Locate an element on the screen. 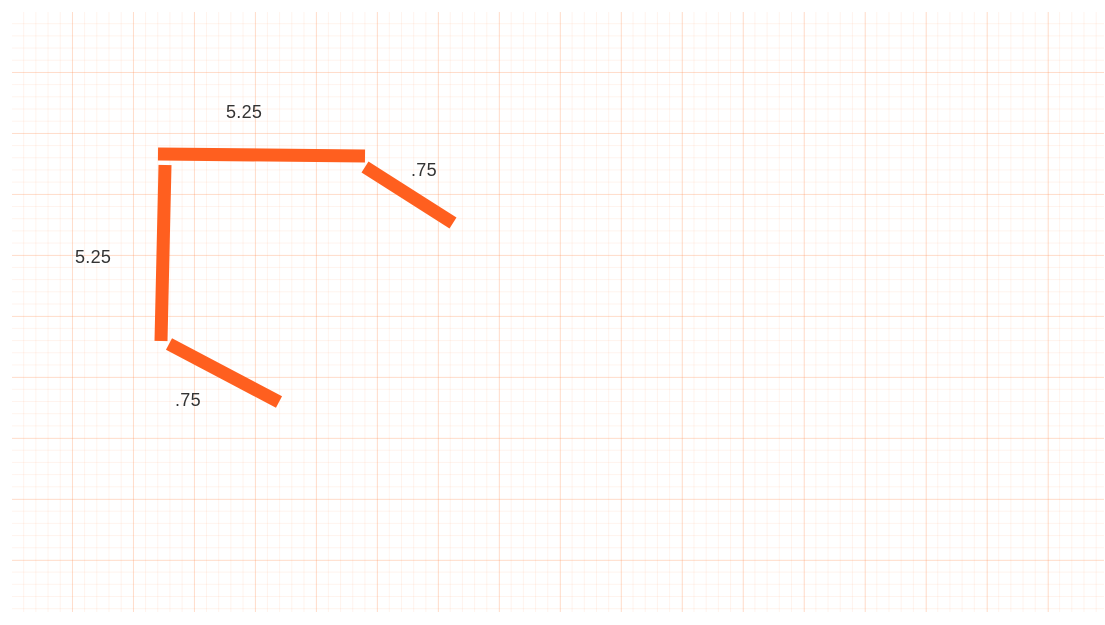 This screenshot has width=1105, height=625. top-right-diagonal-segment is located at coordinates (409, 195).